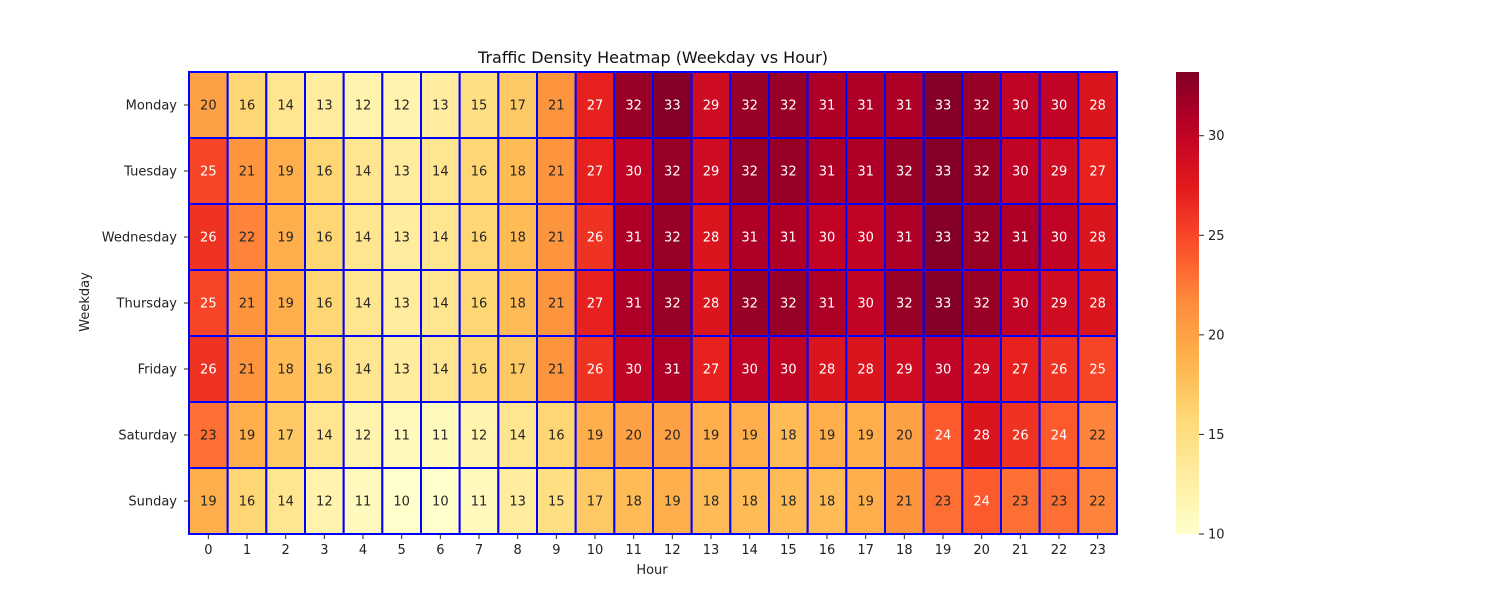  I want to click on x-tick-label: 8, so click(518, 550).